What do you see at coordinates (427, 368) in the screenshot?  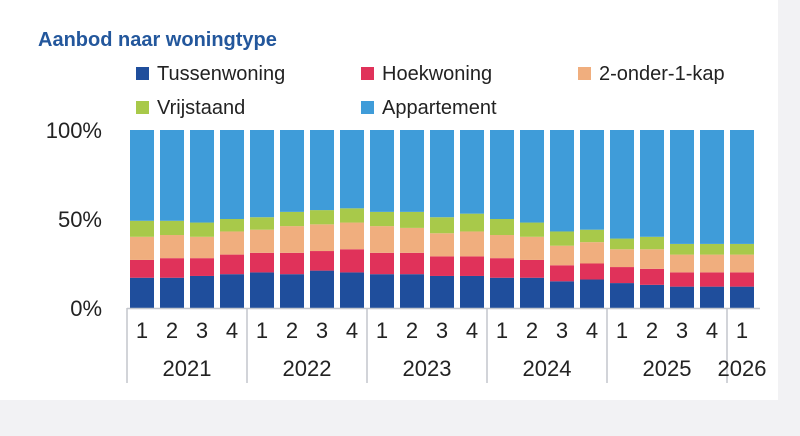 I see `year-label: 2023` at bounding box center [427, 368].